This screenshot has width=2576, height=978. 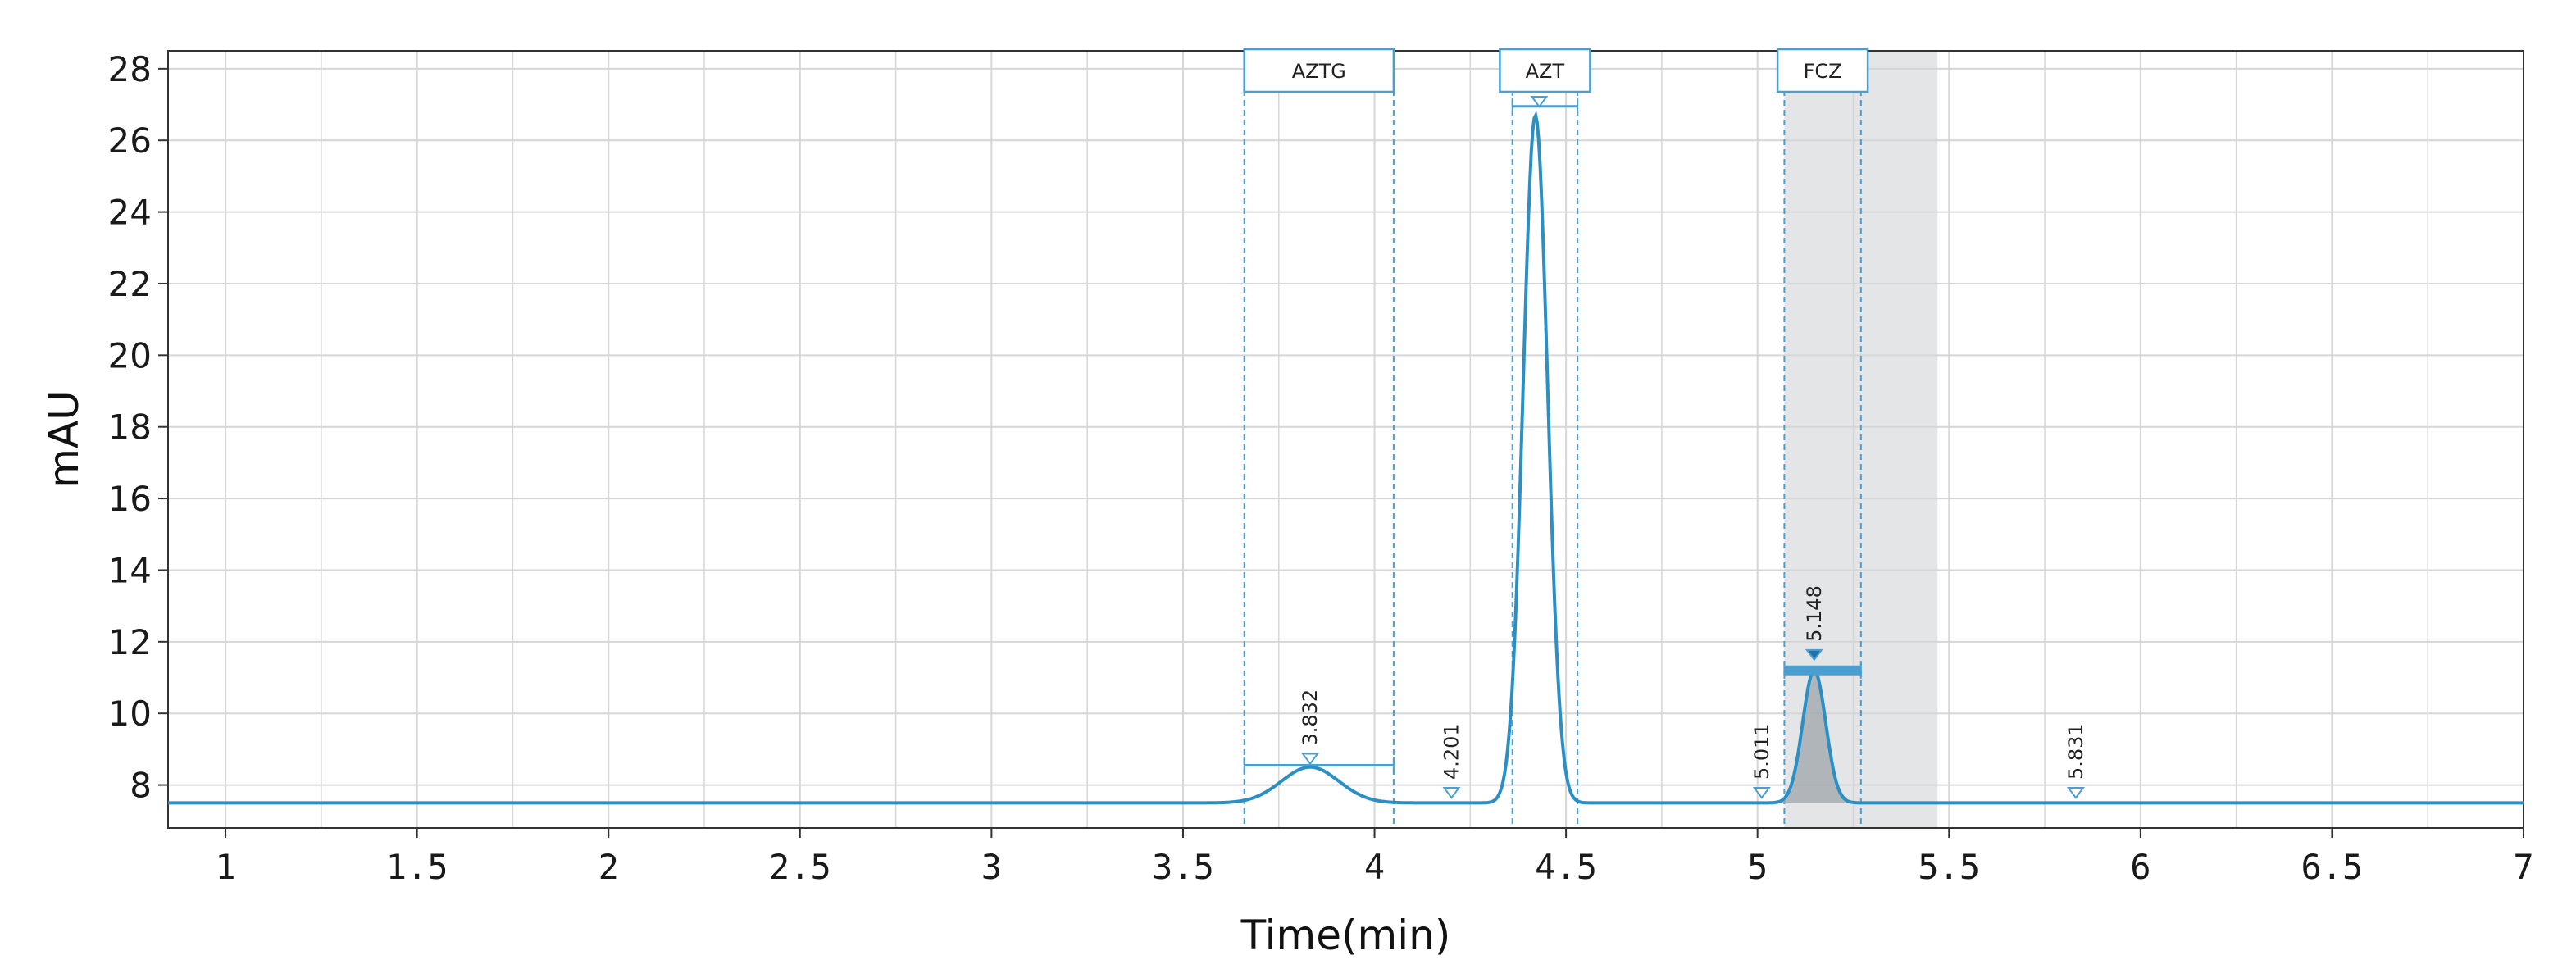 What do you see at coordinates (130, 141) in the screenshot?
I see `y-tick-label: 26` at bounding box center [130, 141].